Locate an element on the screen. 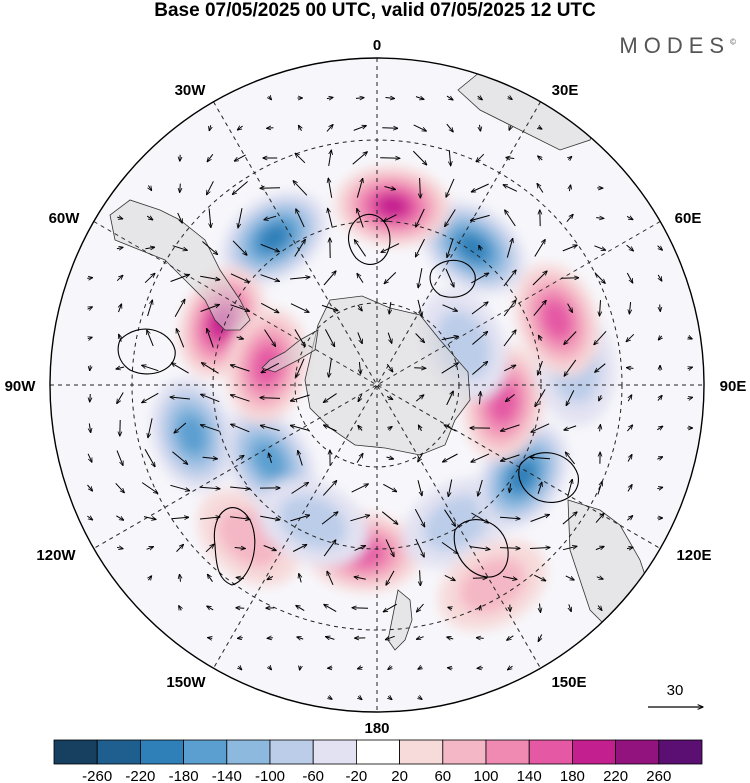 Image resolution: width=750 pixels, height=783 pixels. colorbar-tick-label: 220 is located at coordinates (615, 775).